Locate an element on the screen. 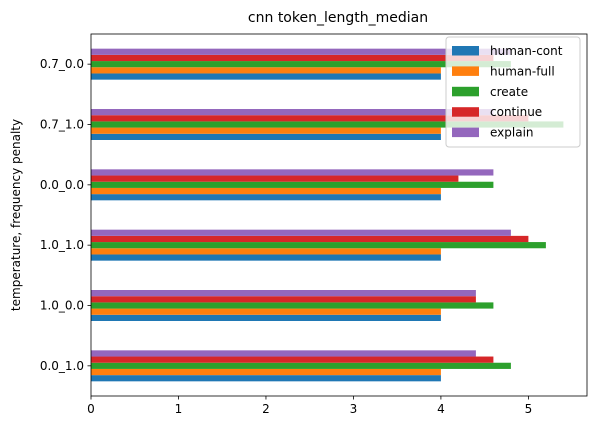 The image size is (596, 433). bar-human-cont-1.0_1.0 is located at coordinates (266, 257).